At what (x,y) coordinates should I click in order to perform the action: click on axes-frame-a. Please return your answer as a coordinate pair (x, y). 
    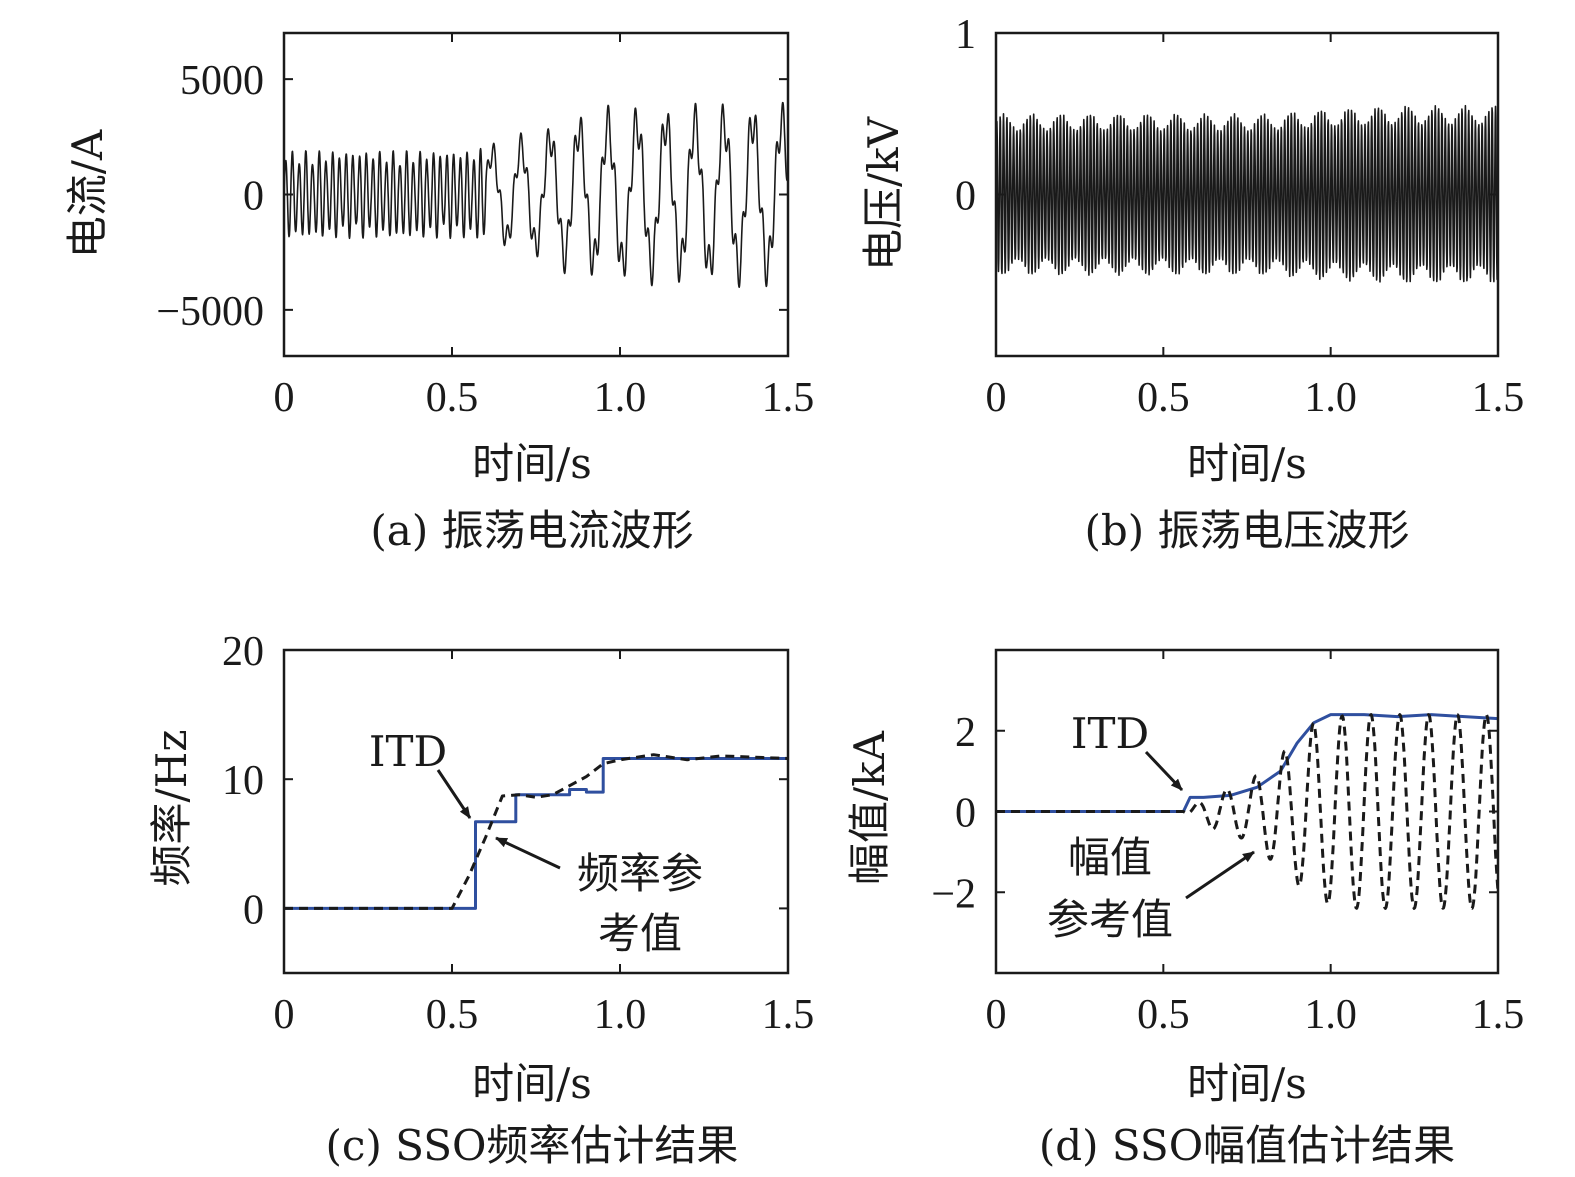
    Looking at the image, I should click on (536, 194).